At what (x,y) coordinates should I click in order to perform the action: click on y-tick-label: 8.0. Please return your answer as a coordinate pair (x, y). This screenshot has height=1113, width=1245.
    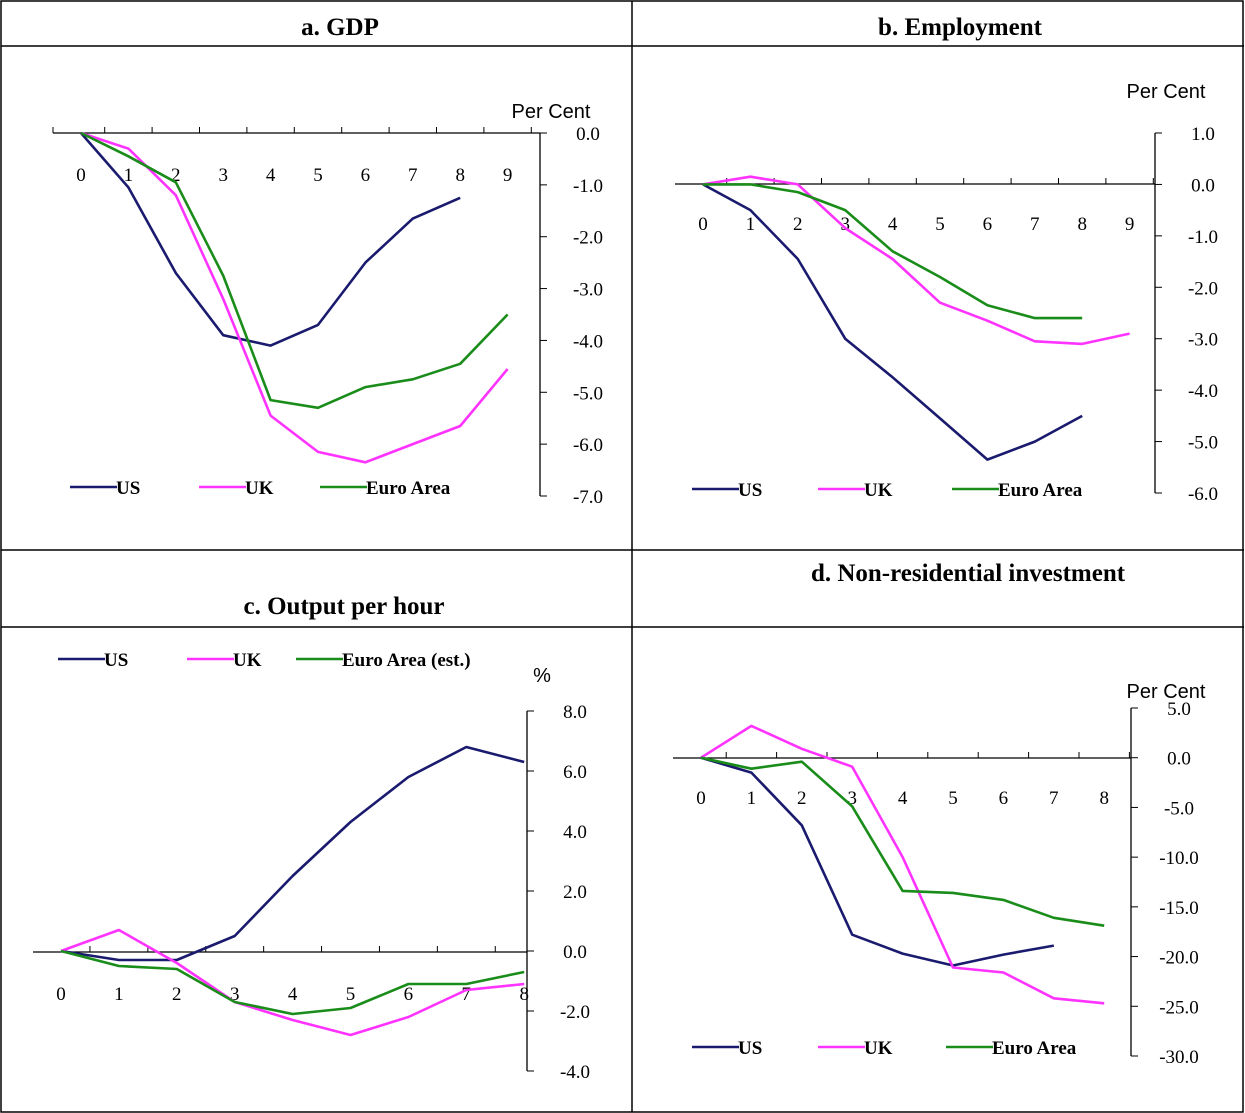
    Looking at the image, I should click on (575, 712).